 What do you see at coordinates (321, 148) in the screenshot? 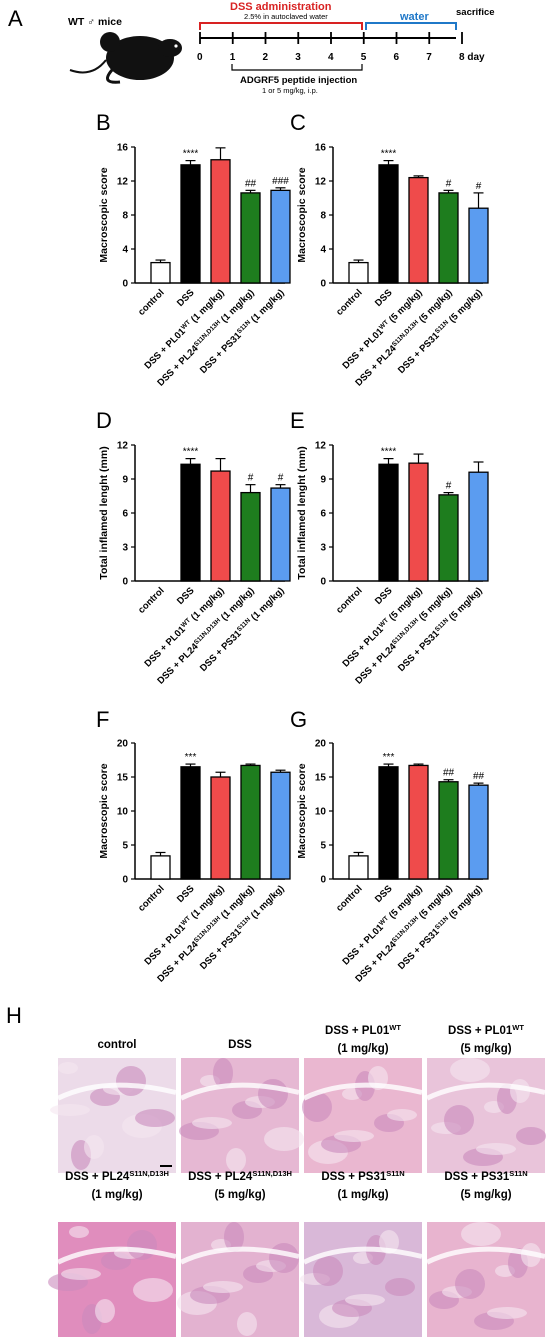
I see `y-tick-label: 16` at bounding box center [321, 148].